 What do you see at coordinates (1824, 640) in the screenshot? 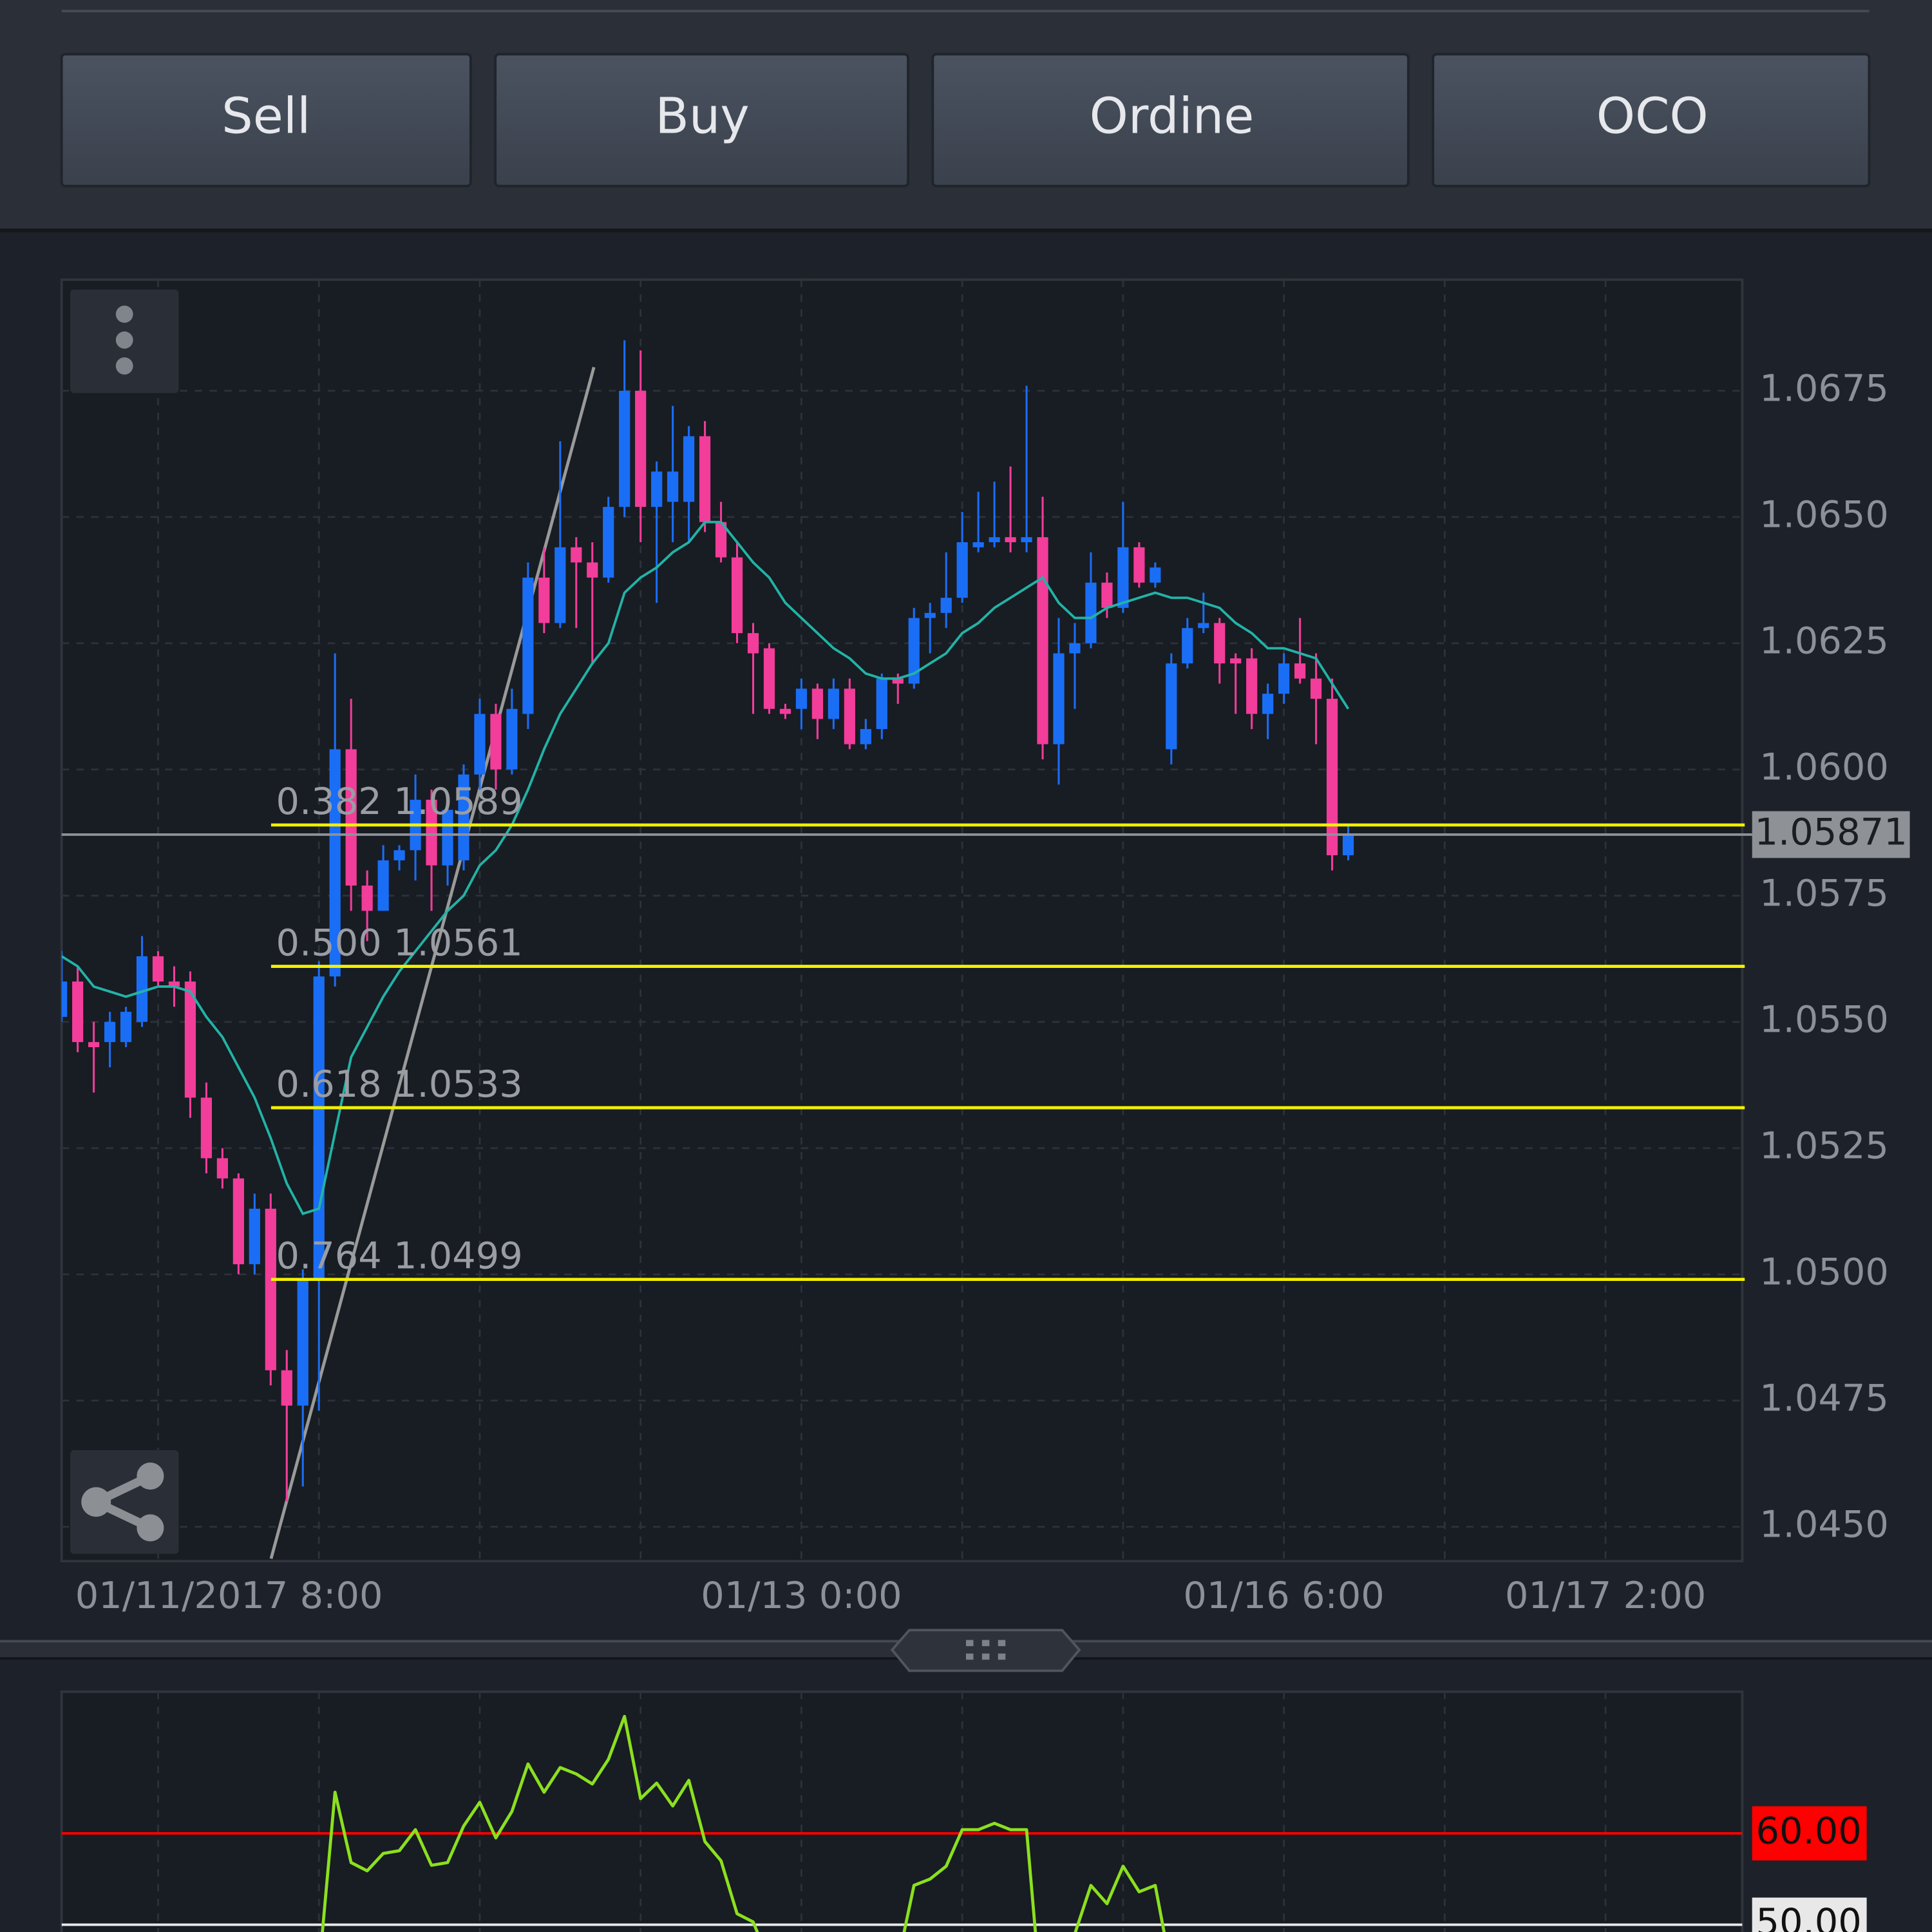
I see `y-tick-label: 1.0625` at bounding box center [1824, 640].